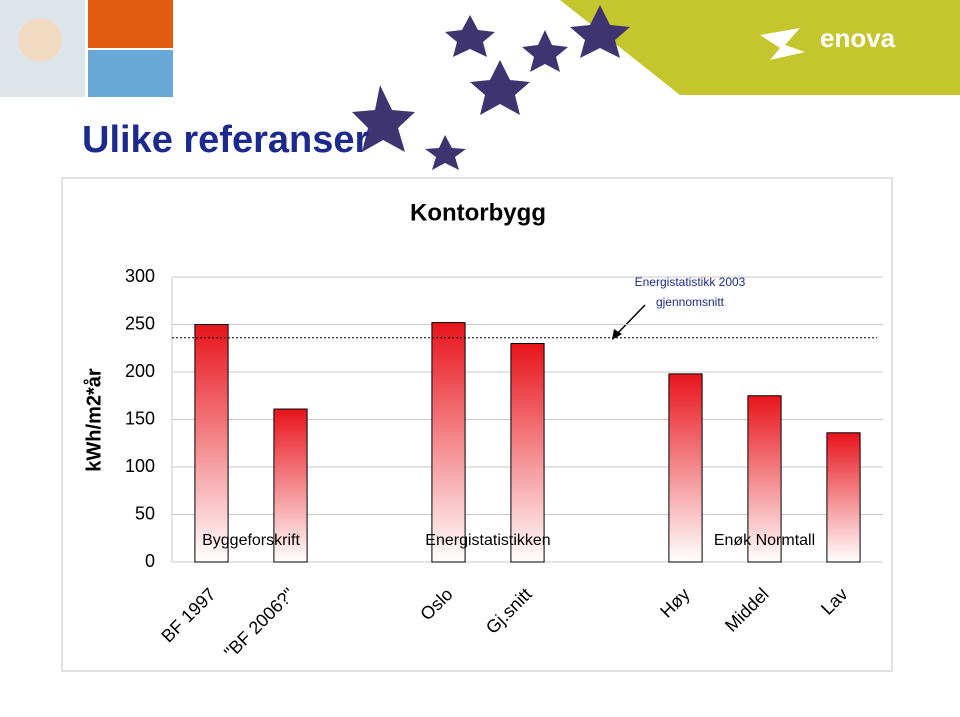 This screenshot has width=960, height=717. What do you see at coordinates (140, 276) in the screenshot?
I see `y-tick-label: 300` at bounding box center [140, 276].